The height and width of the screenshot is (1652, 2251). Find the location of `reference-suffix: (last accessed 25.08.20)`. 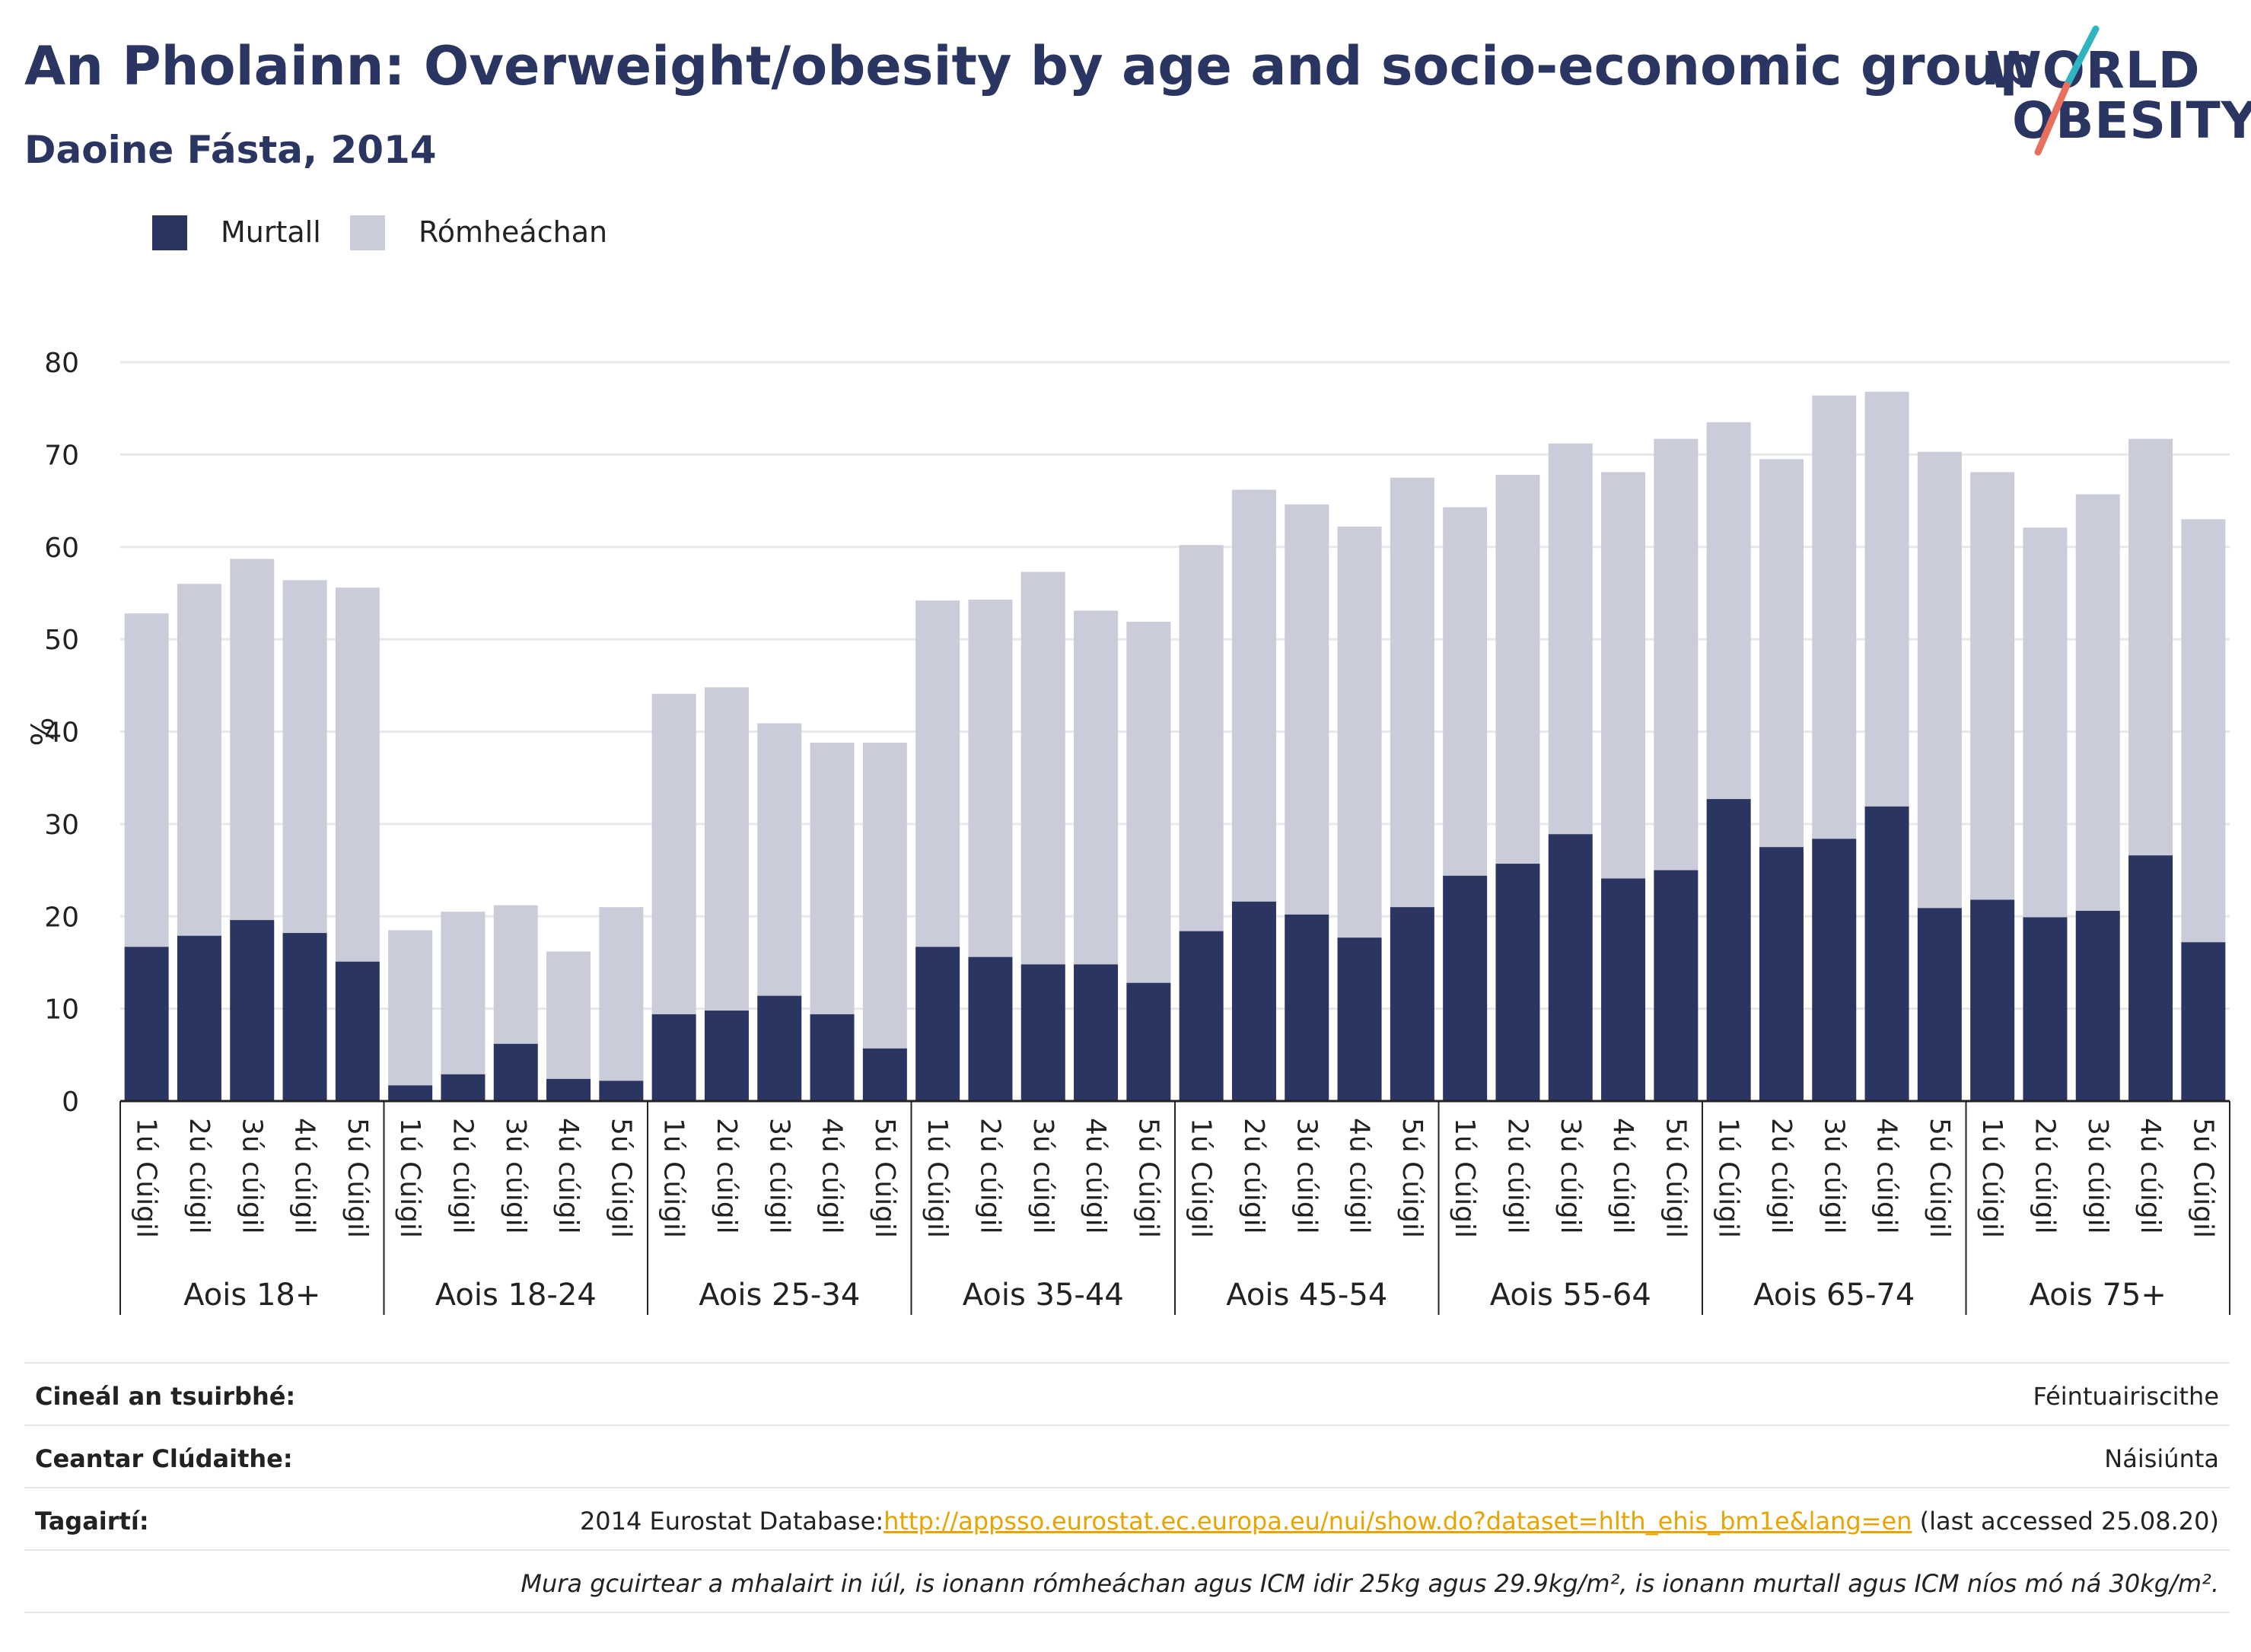

reference-suffix: (last accessed 25.08.20) is located at coordinates (2065, 1521).